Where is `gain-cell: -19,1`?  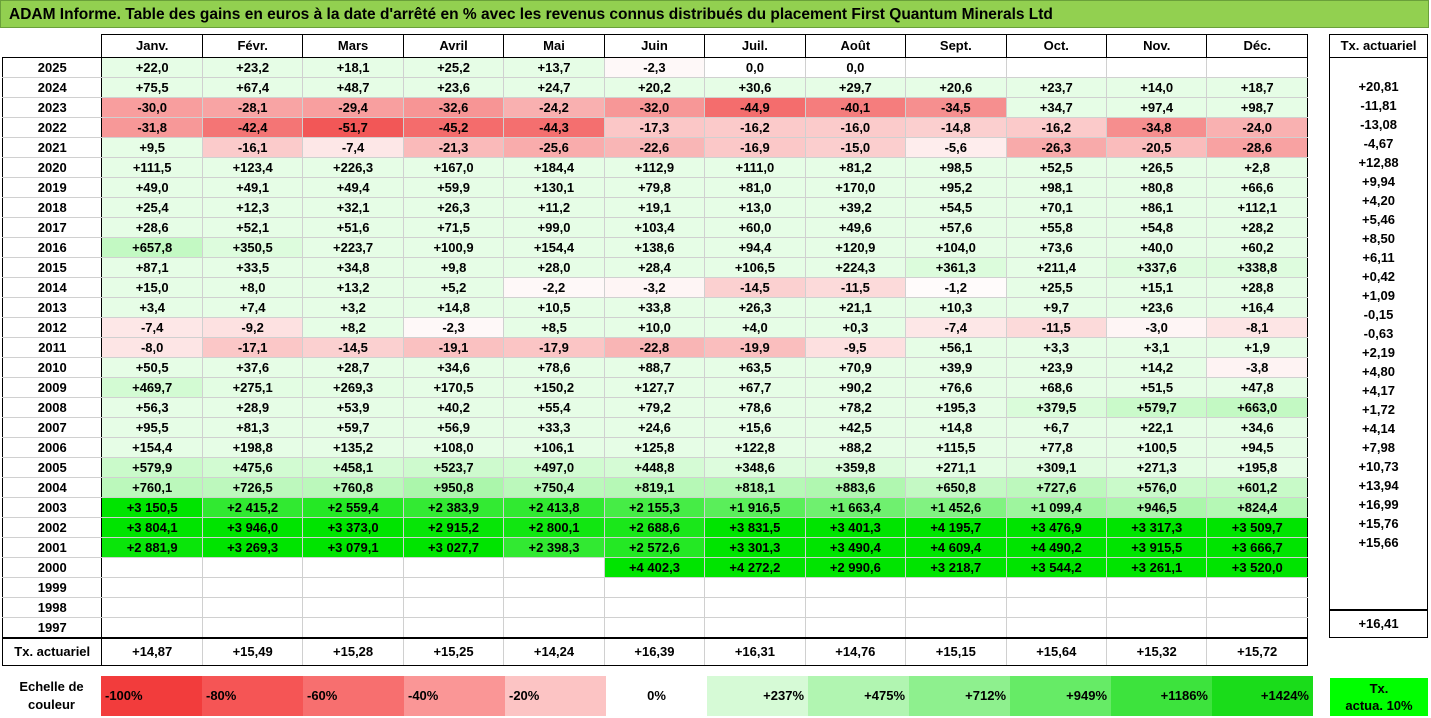
gain-cell: -19,1 is located at coordinates (453, 347).